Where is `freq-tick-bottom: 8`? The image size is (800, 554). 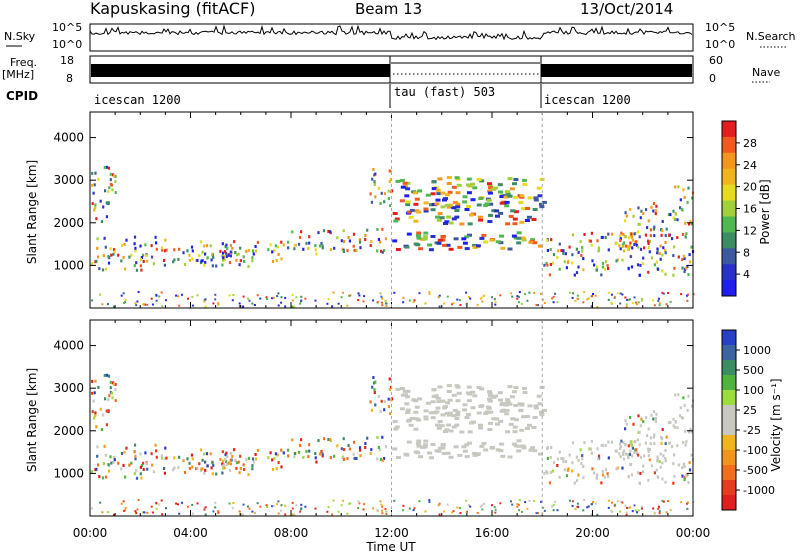
freq-tick-bottom: 8 is located at coordinates (69, 78).